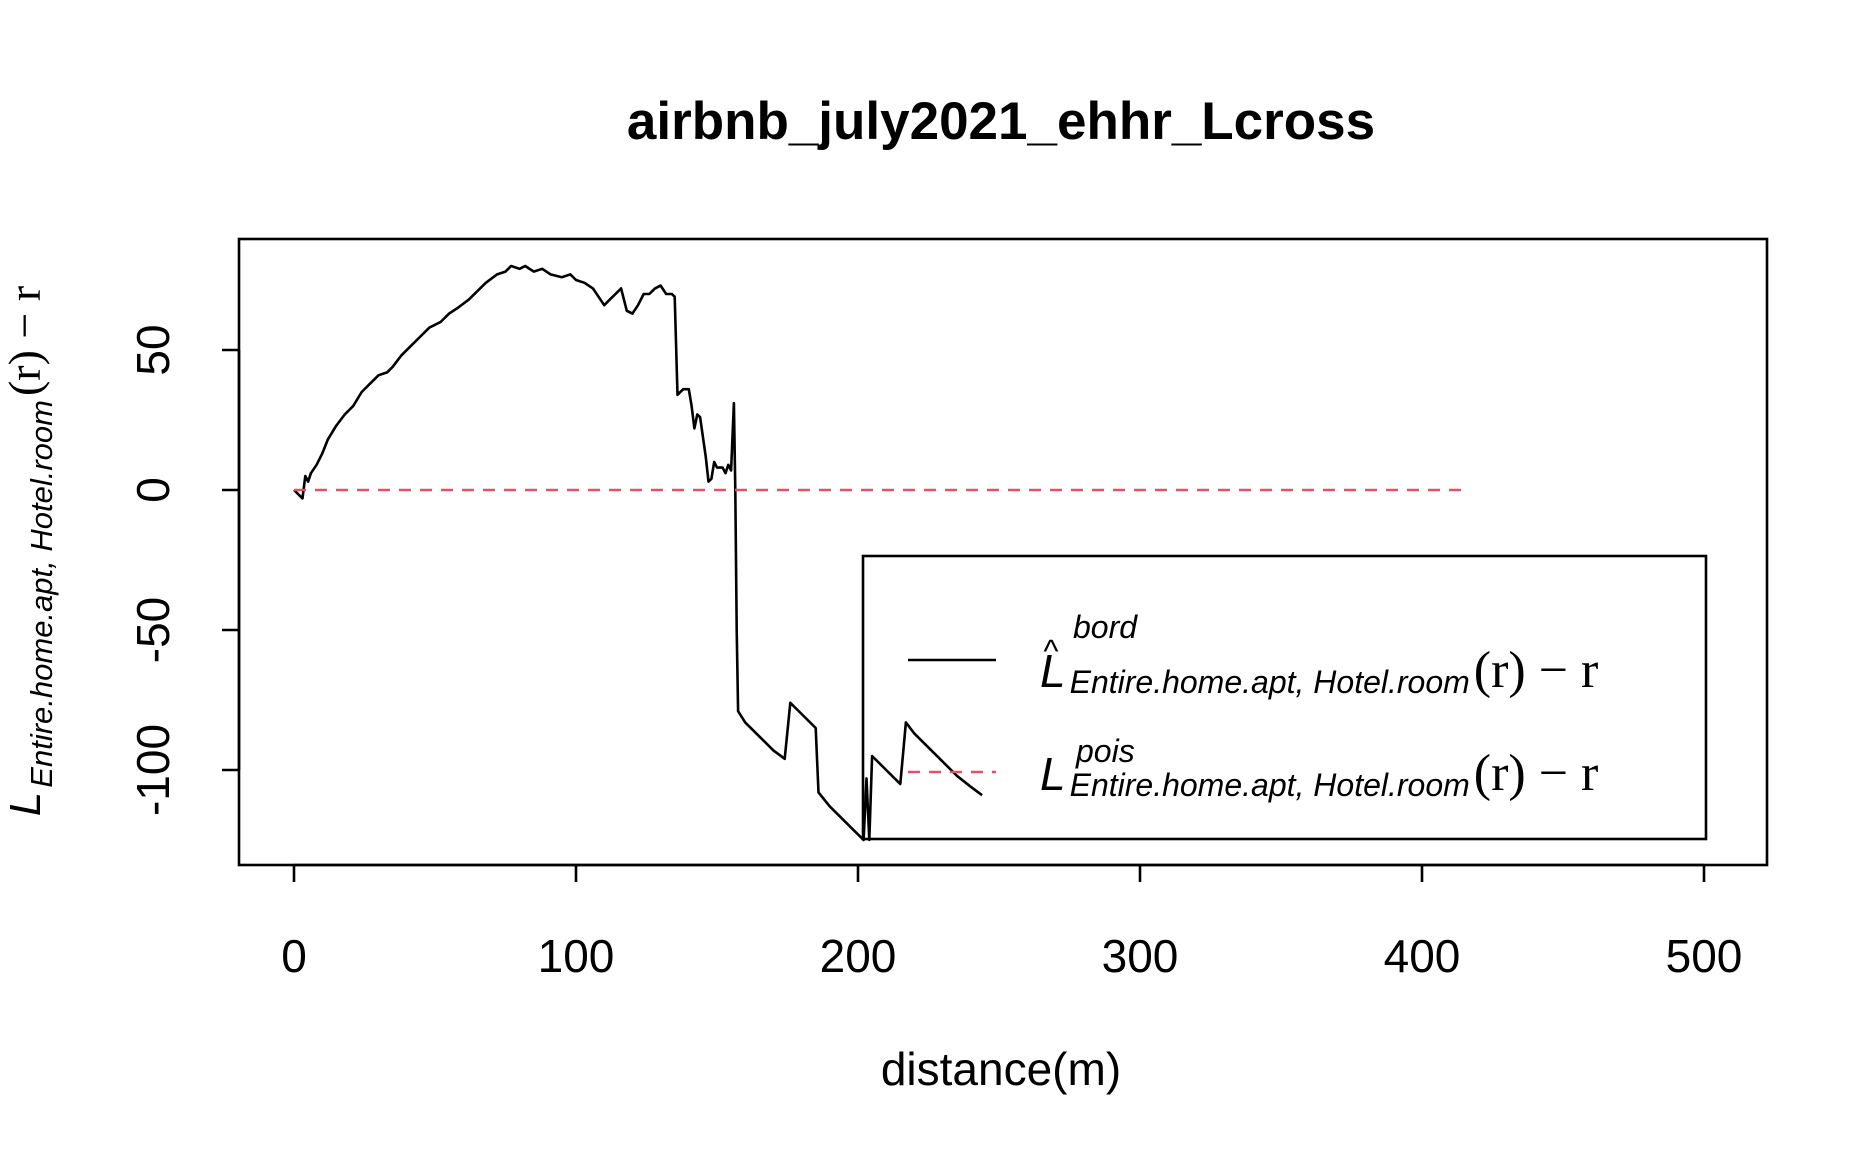 This screenshot has height=1152, width=1872. What do you see at coordinates (1105, 751) in the screenshot?
I see `legend-pois-sup: pois` at bounding box center [1105, 751].